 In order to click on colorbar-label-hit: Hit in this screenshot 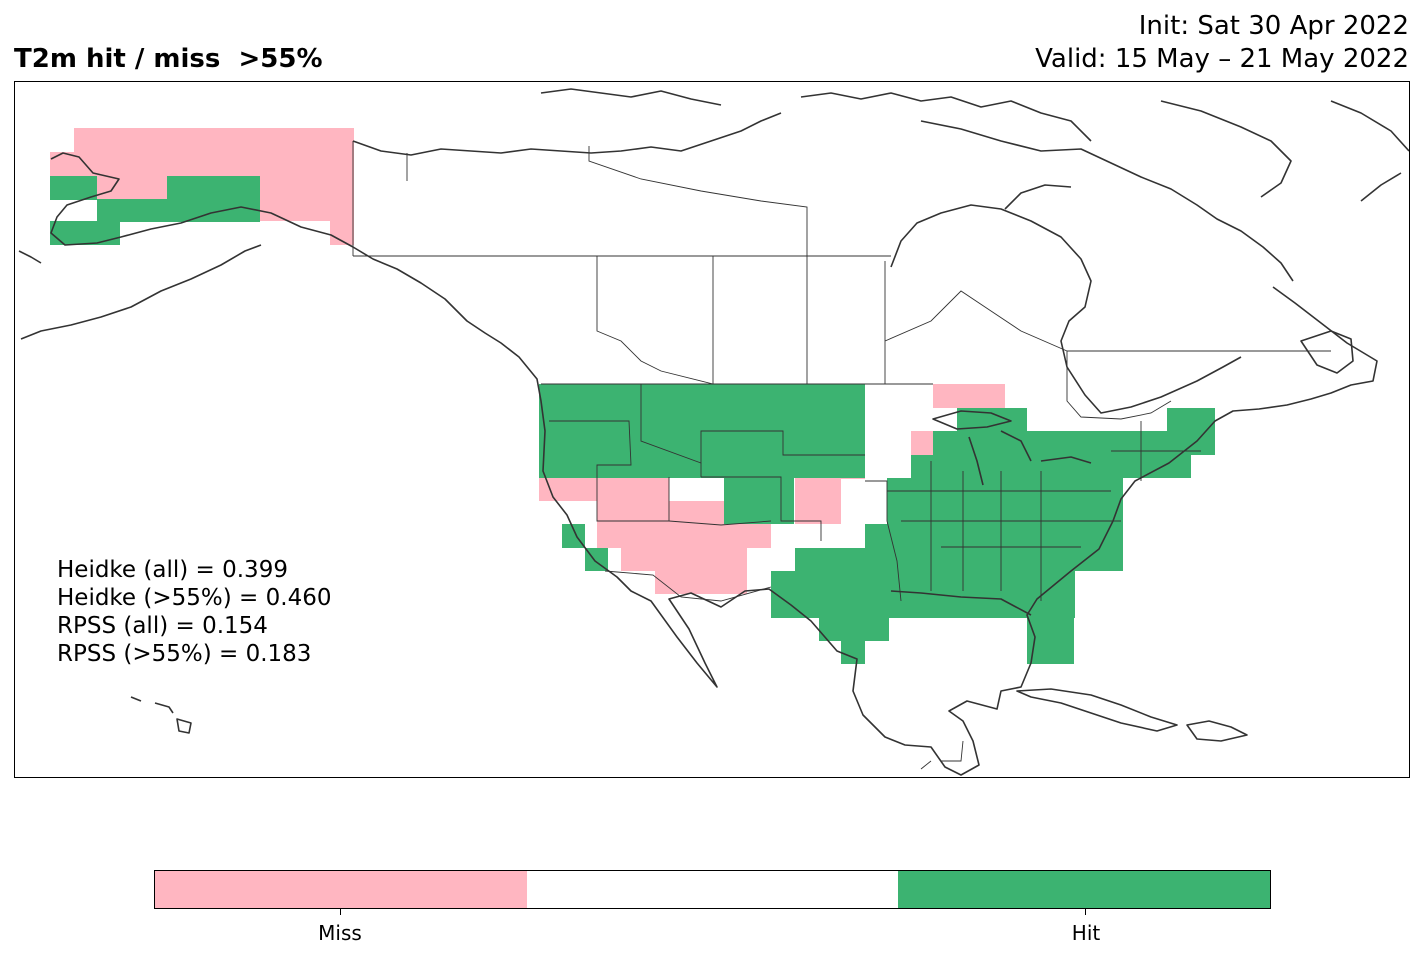, I will do `click(1086, 933)`.